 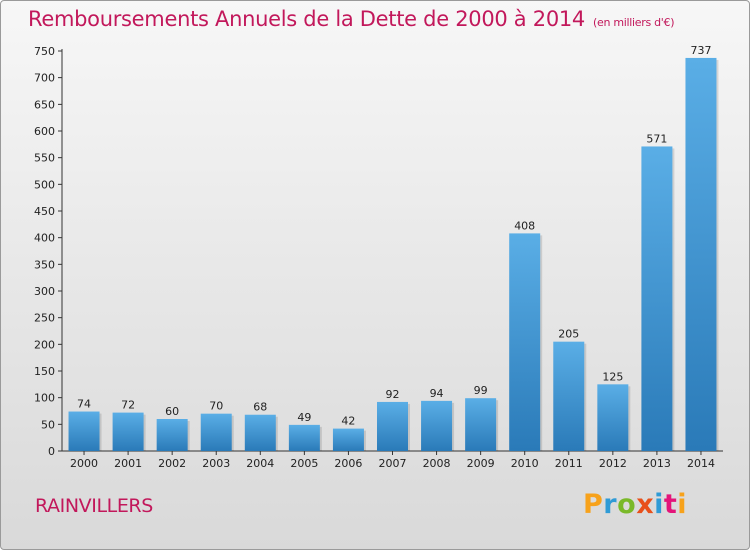 What do you see at coordinates (700, 50) in the screenshot?
I see `data-label: 737` at bounding box center [700, 50].